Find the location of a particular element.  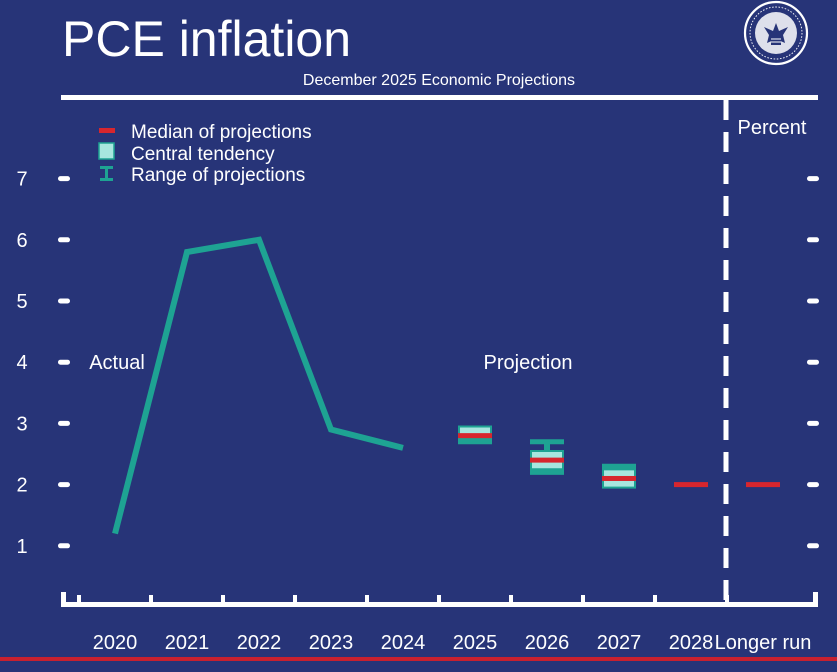

federal-reserve-seal-icon is located at coordinates (776, 33).